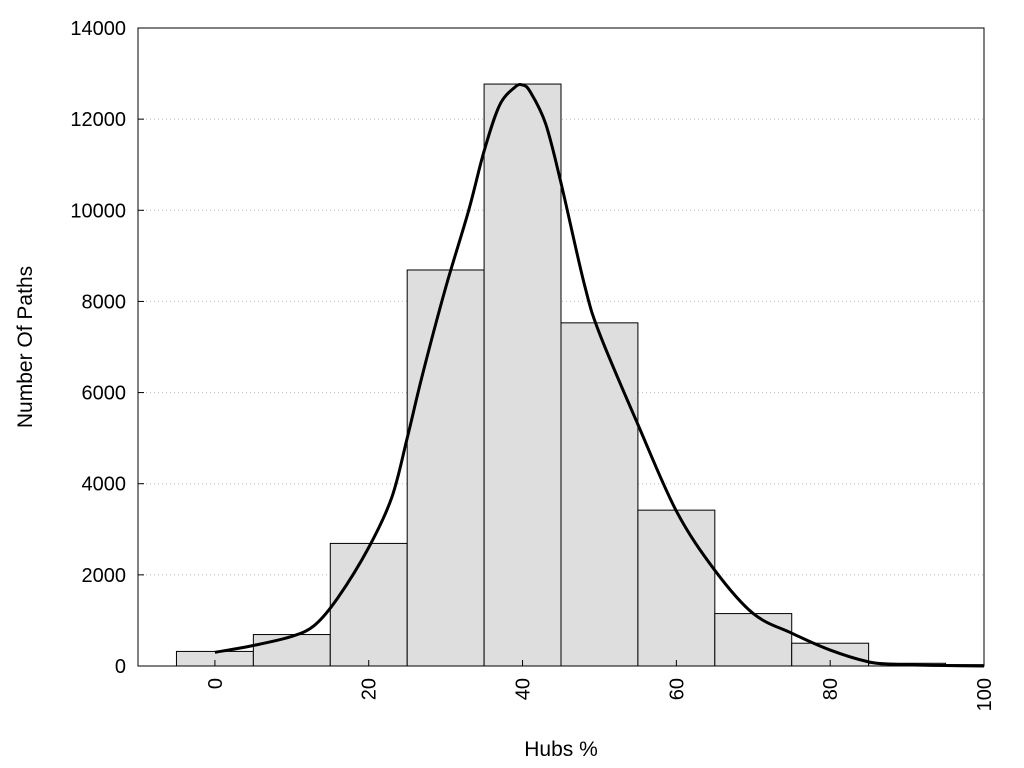 The image size is (1024, 768). I want to click on y-tick-label: 8000, so click(104, 302).